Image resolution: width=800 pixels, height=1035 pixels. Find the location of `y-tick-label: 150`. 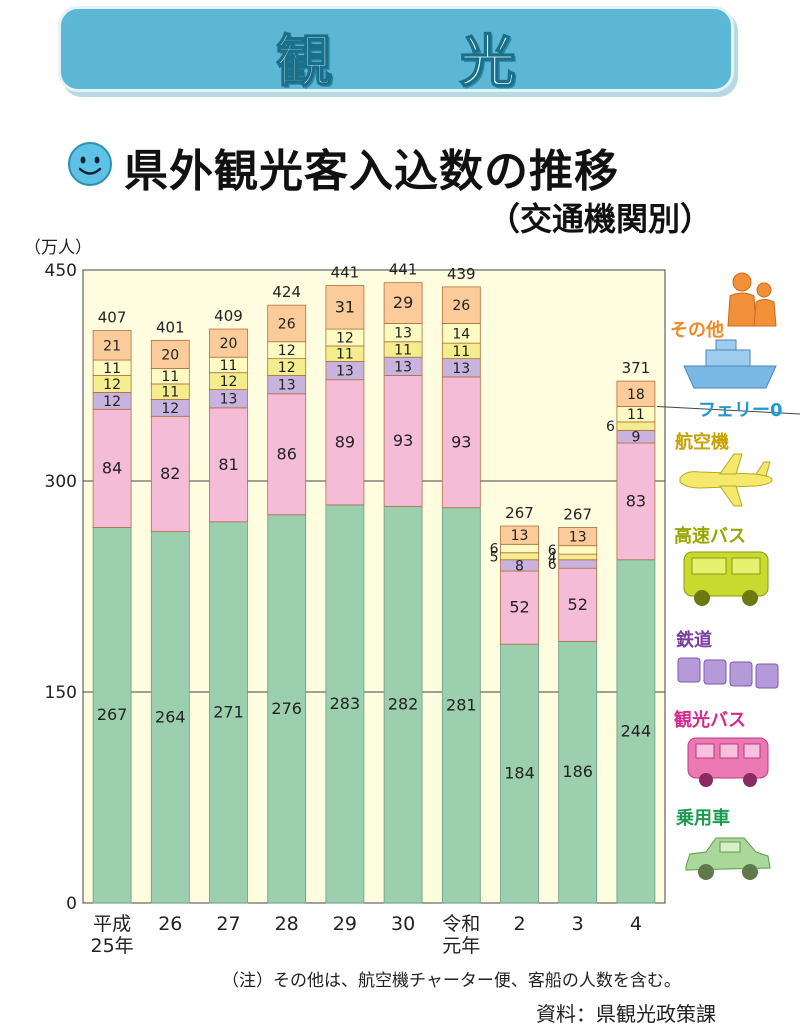

y-tick-label: 150 is located at coordinates (61, 693).